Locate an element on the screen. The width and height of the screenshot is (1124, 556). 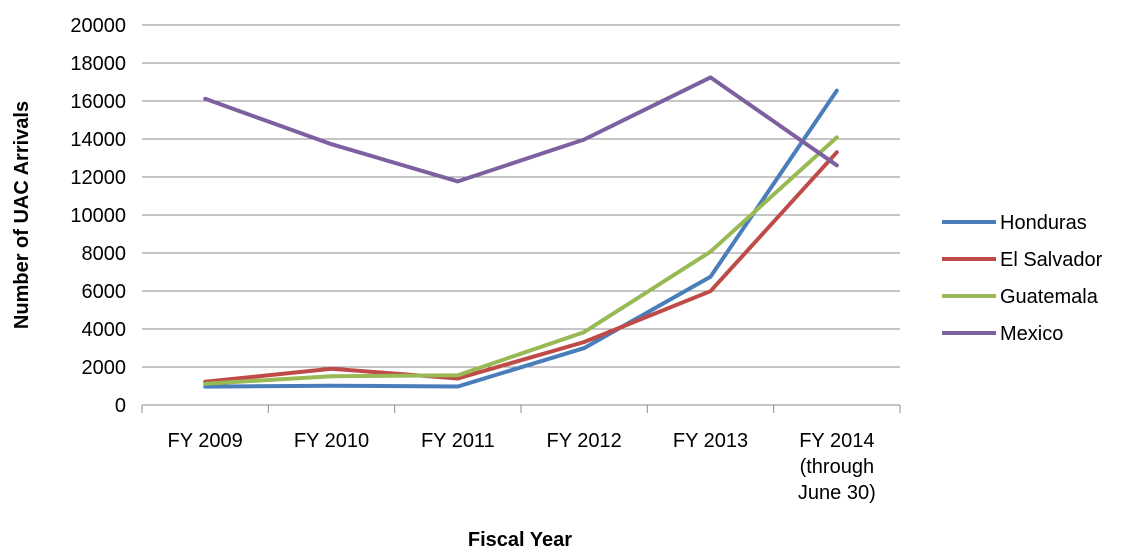
x-tick-label: FY 2009 is located at coordinates (205, 441).